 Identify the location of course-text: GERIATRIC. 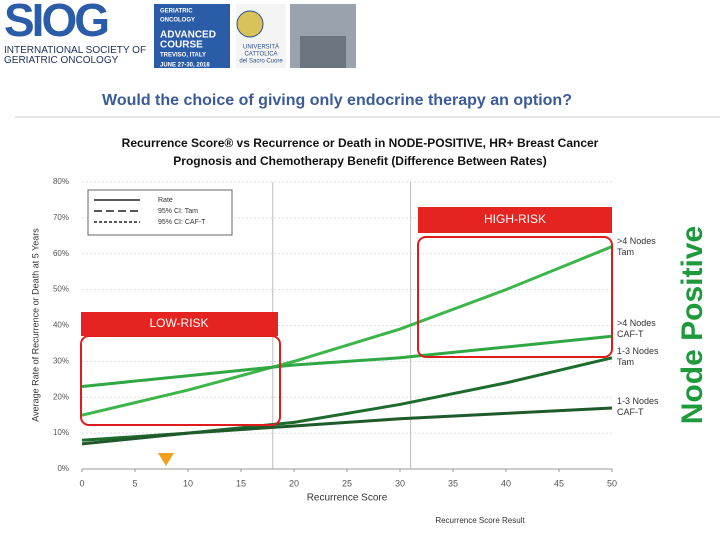
(176, 12).